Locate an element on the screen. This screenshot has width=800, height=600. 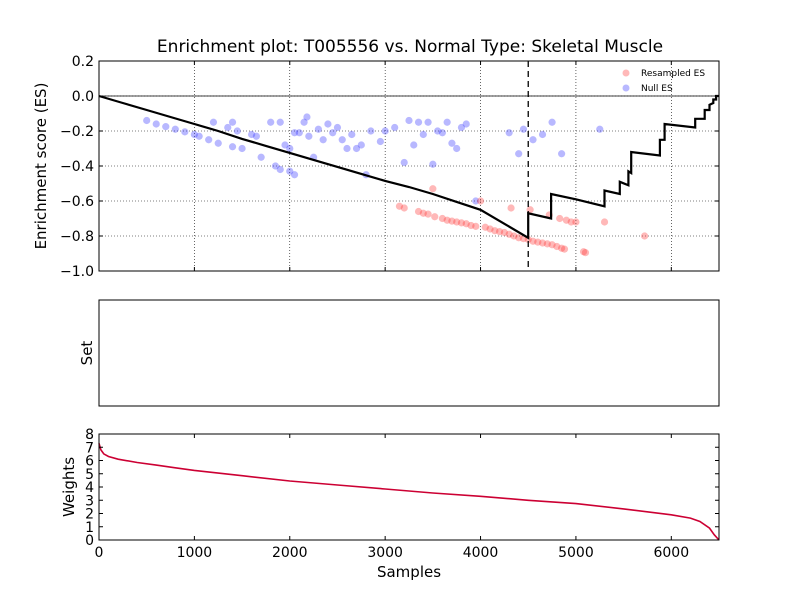
legend-label-null: Null ES is located at coordinates (657, 89).